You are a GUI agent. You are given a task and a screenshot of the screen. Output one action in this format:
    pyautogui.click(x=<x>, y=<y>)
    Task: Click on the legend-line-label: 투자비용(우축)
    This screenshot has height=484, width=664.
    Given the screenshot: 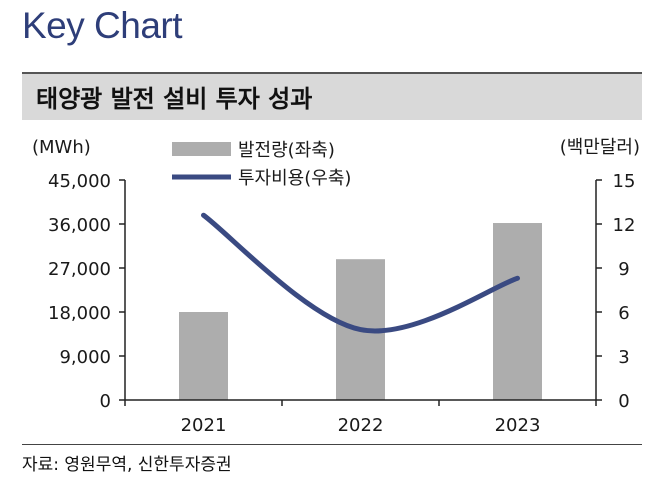 What is the action you would take?
    pyautogui.click(x=294, y=178)
    